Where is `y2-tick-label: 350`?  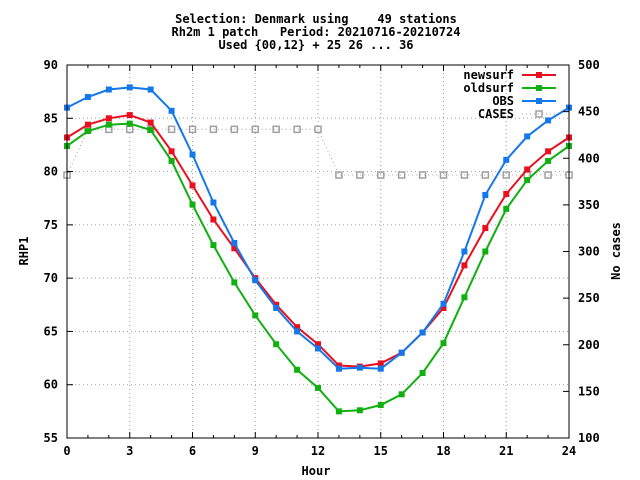
y2-tick-label: 350 is located at coordinates (589, 205).